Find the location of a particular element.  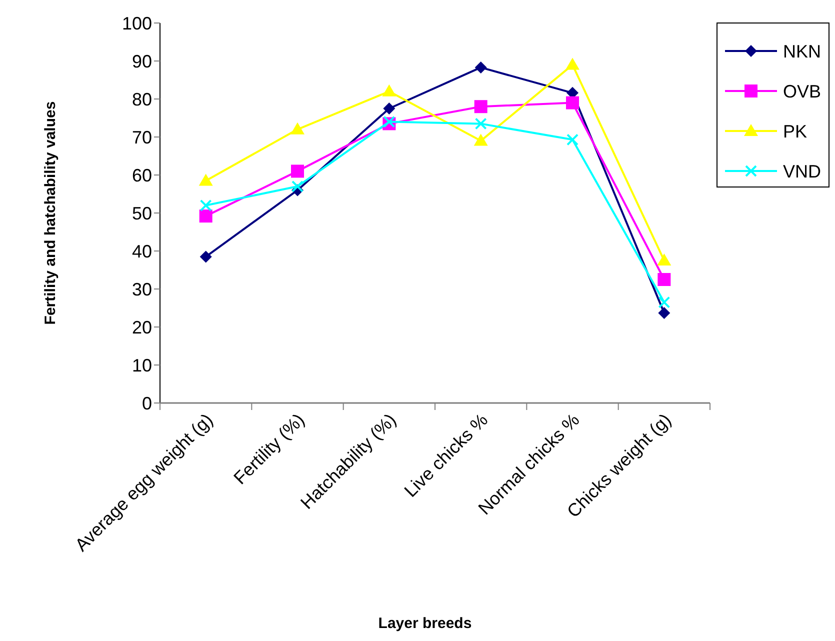

y-axis-title: Fertility and hatchability values is located at coordinates (50, 213).